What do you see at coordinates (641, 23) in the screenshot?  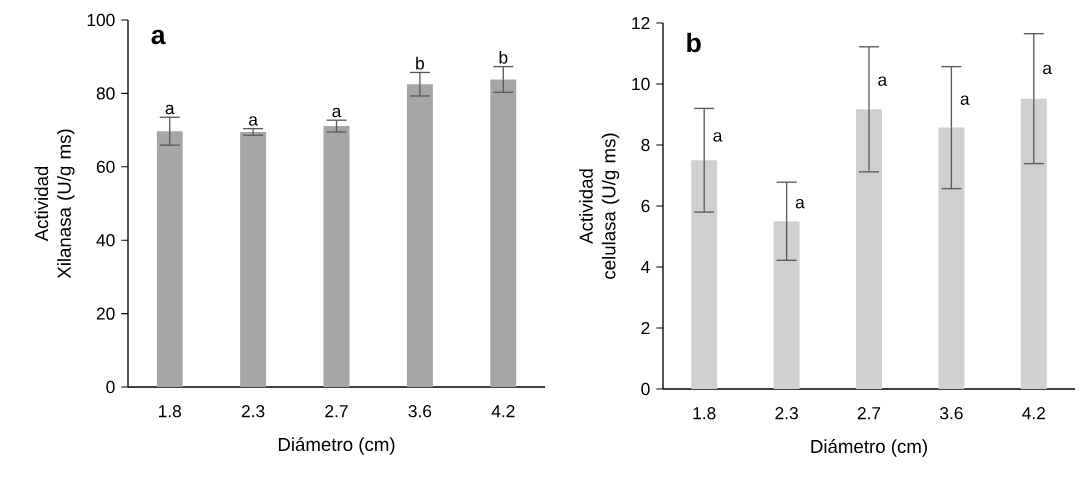 I see `y-tick-label: 12` at bounding box center [641, 23].